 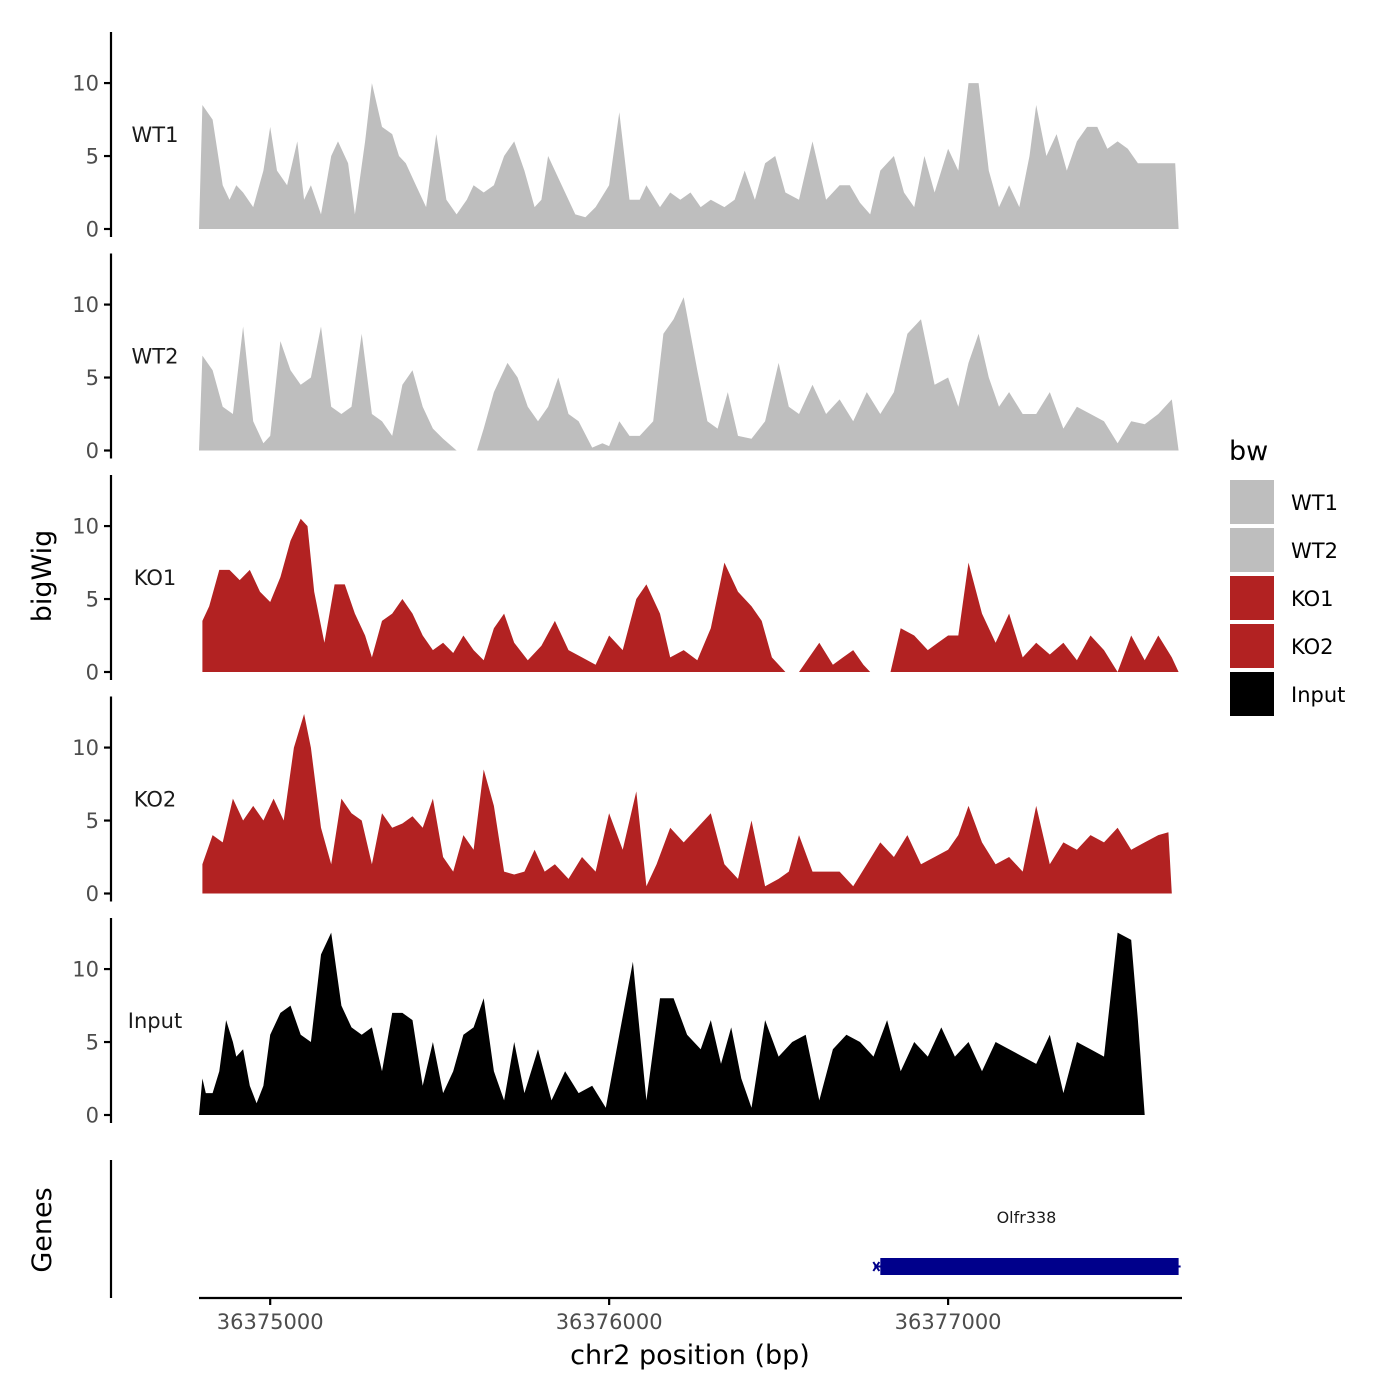 I want to click on legend-key-ko2, so click(x=1252, y=646).